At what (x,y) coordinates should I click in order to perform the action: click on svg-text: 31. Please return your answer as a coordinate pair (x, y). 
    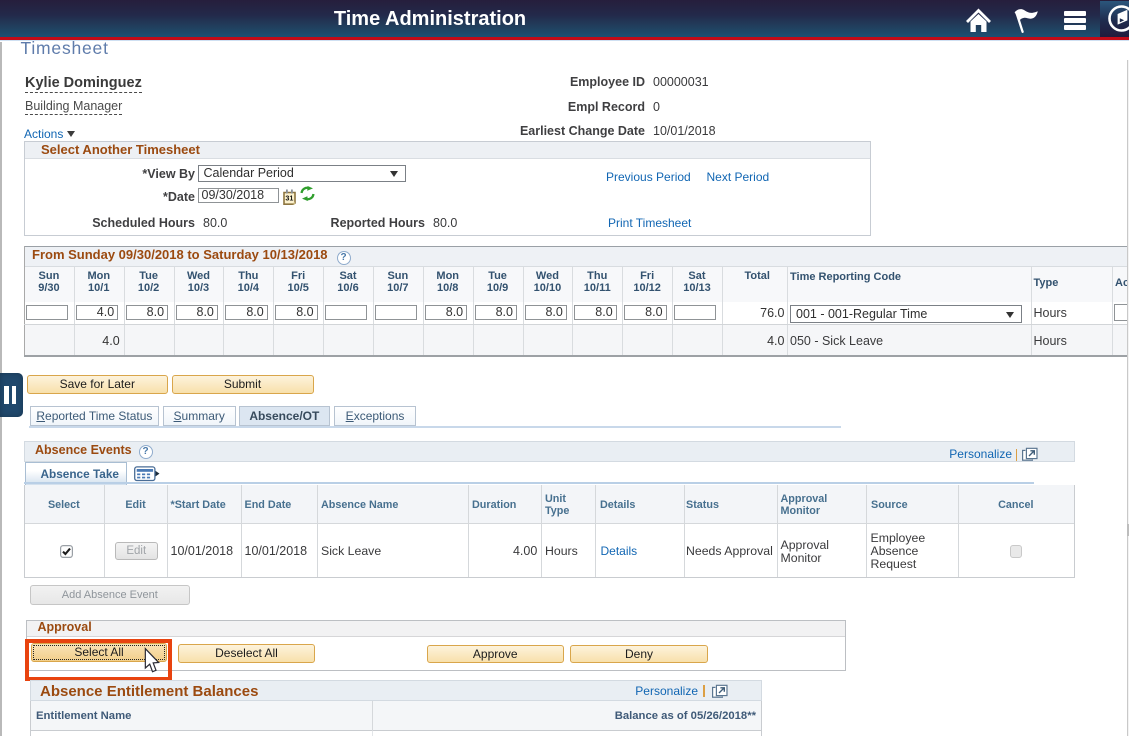
    Looking at the image, I should click on (289, 197).